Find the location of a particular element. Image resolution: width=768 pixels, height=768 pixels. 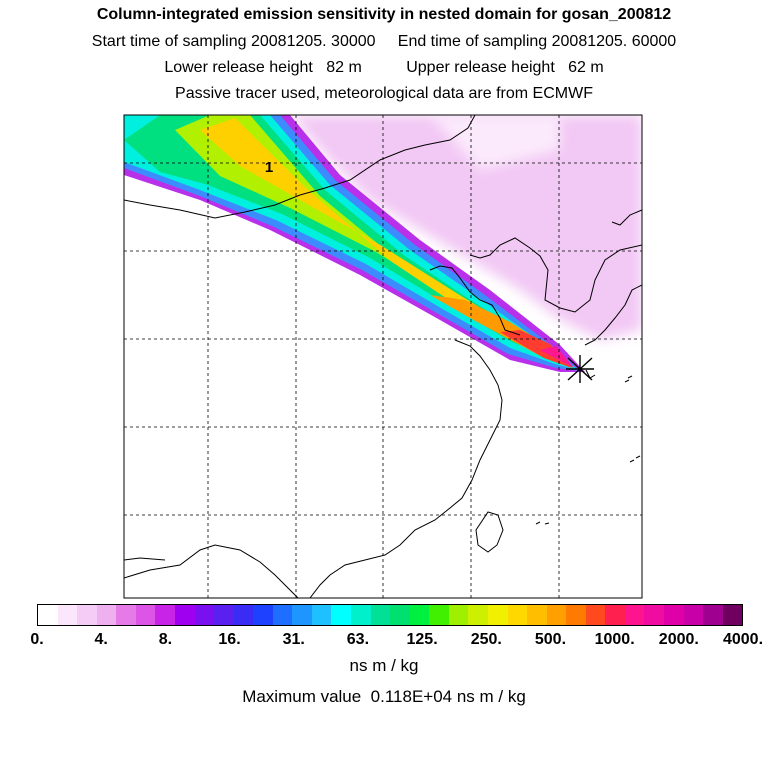

colorbar-tick-label: 4. is located at coordinates (101, 639).